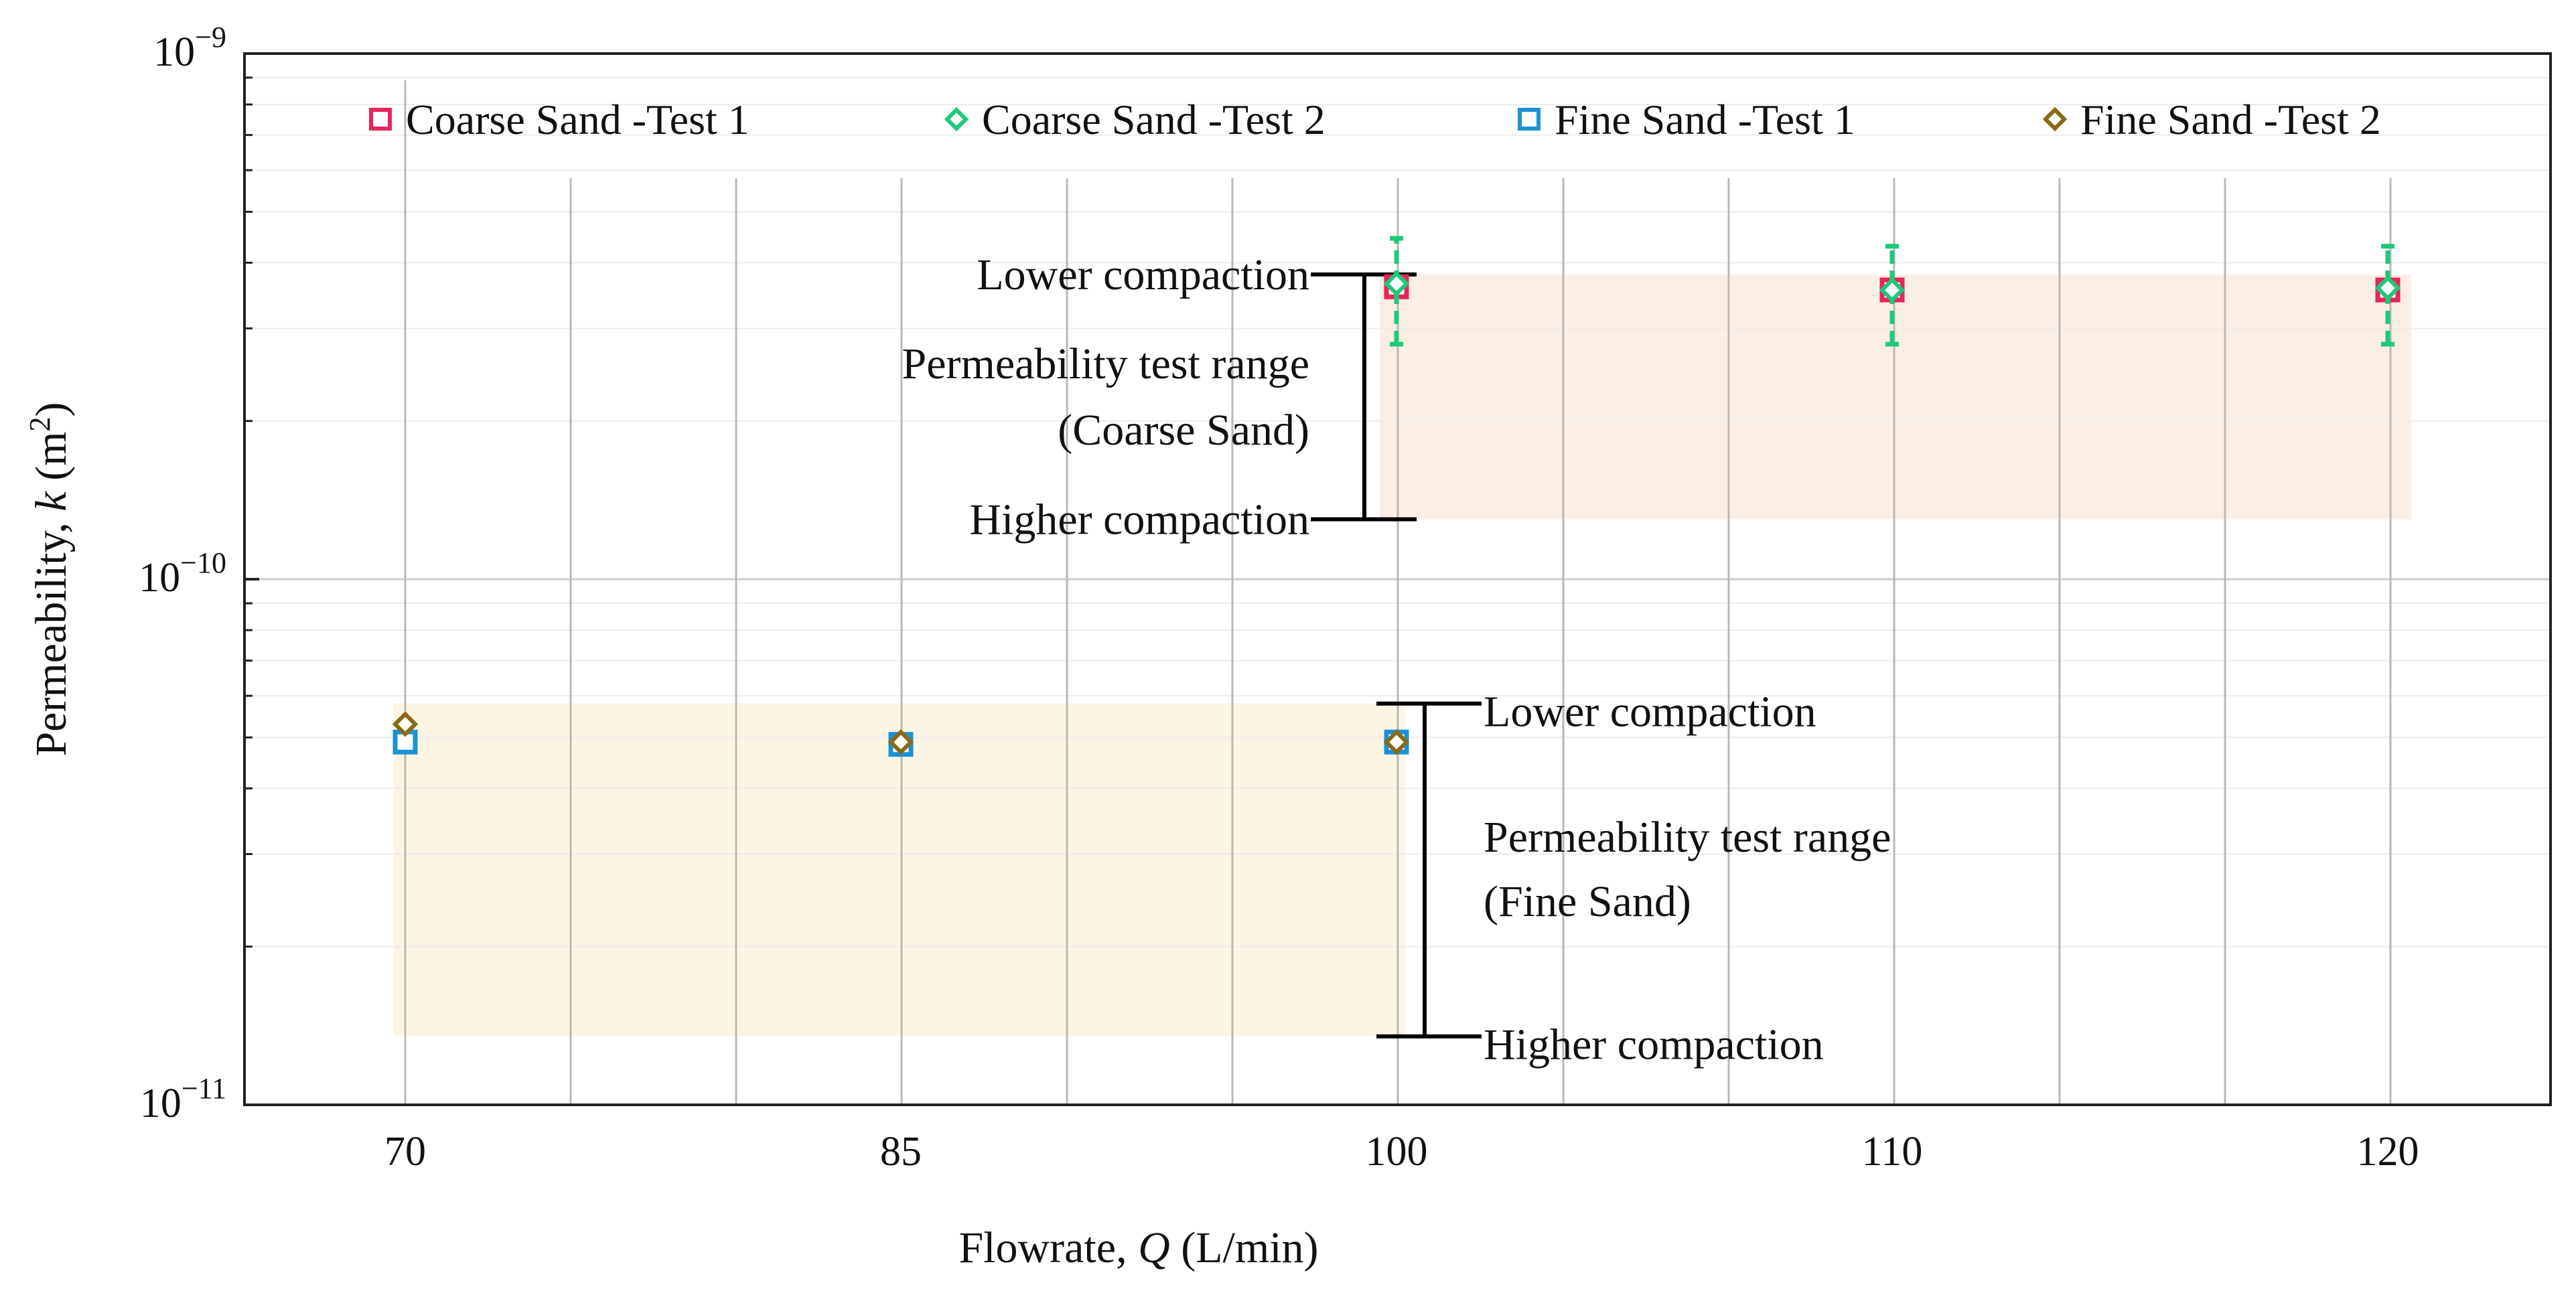  I want to click on coarse-range-label-1: Permeability test range, so click(1105, 363).